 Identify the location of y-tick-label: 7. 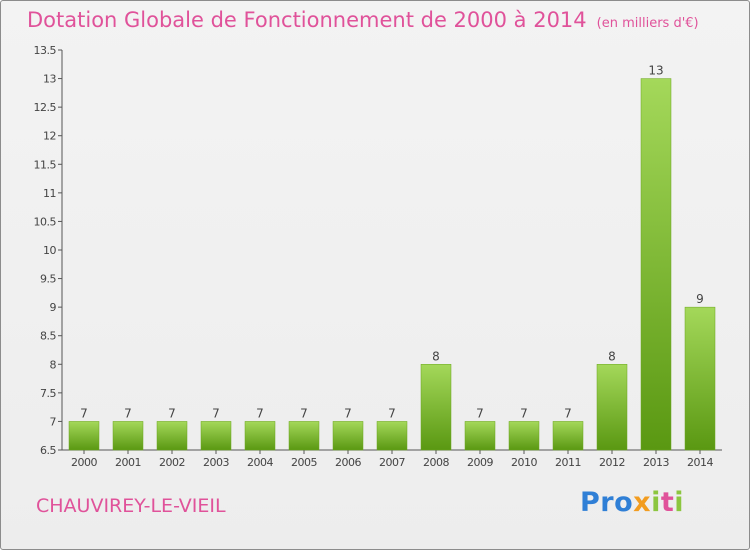
(53, 421).